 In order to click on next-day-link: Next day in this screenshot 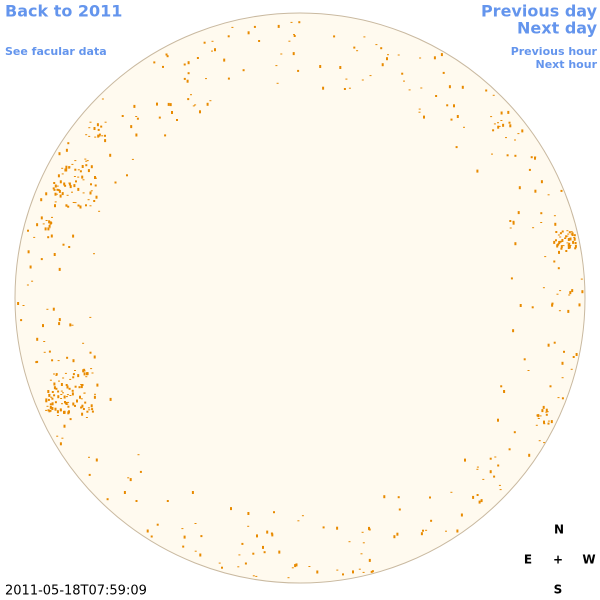, I will do `click(557, 28)`.